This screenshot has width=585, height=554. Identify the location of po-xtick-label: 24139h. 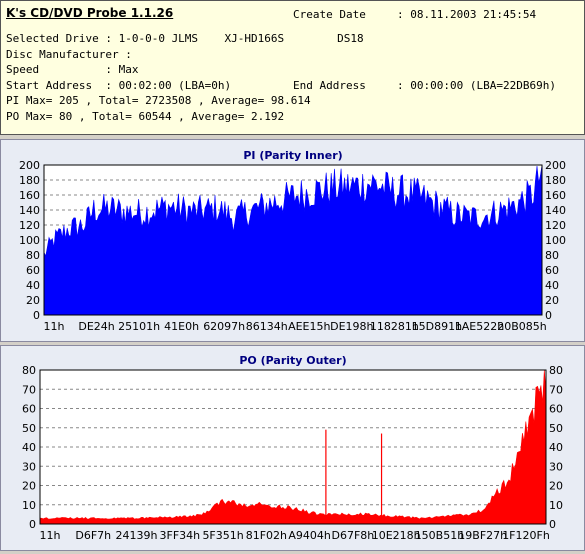
(137, 535).